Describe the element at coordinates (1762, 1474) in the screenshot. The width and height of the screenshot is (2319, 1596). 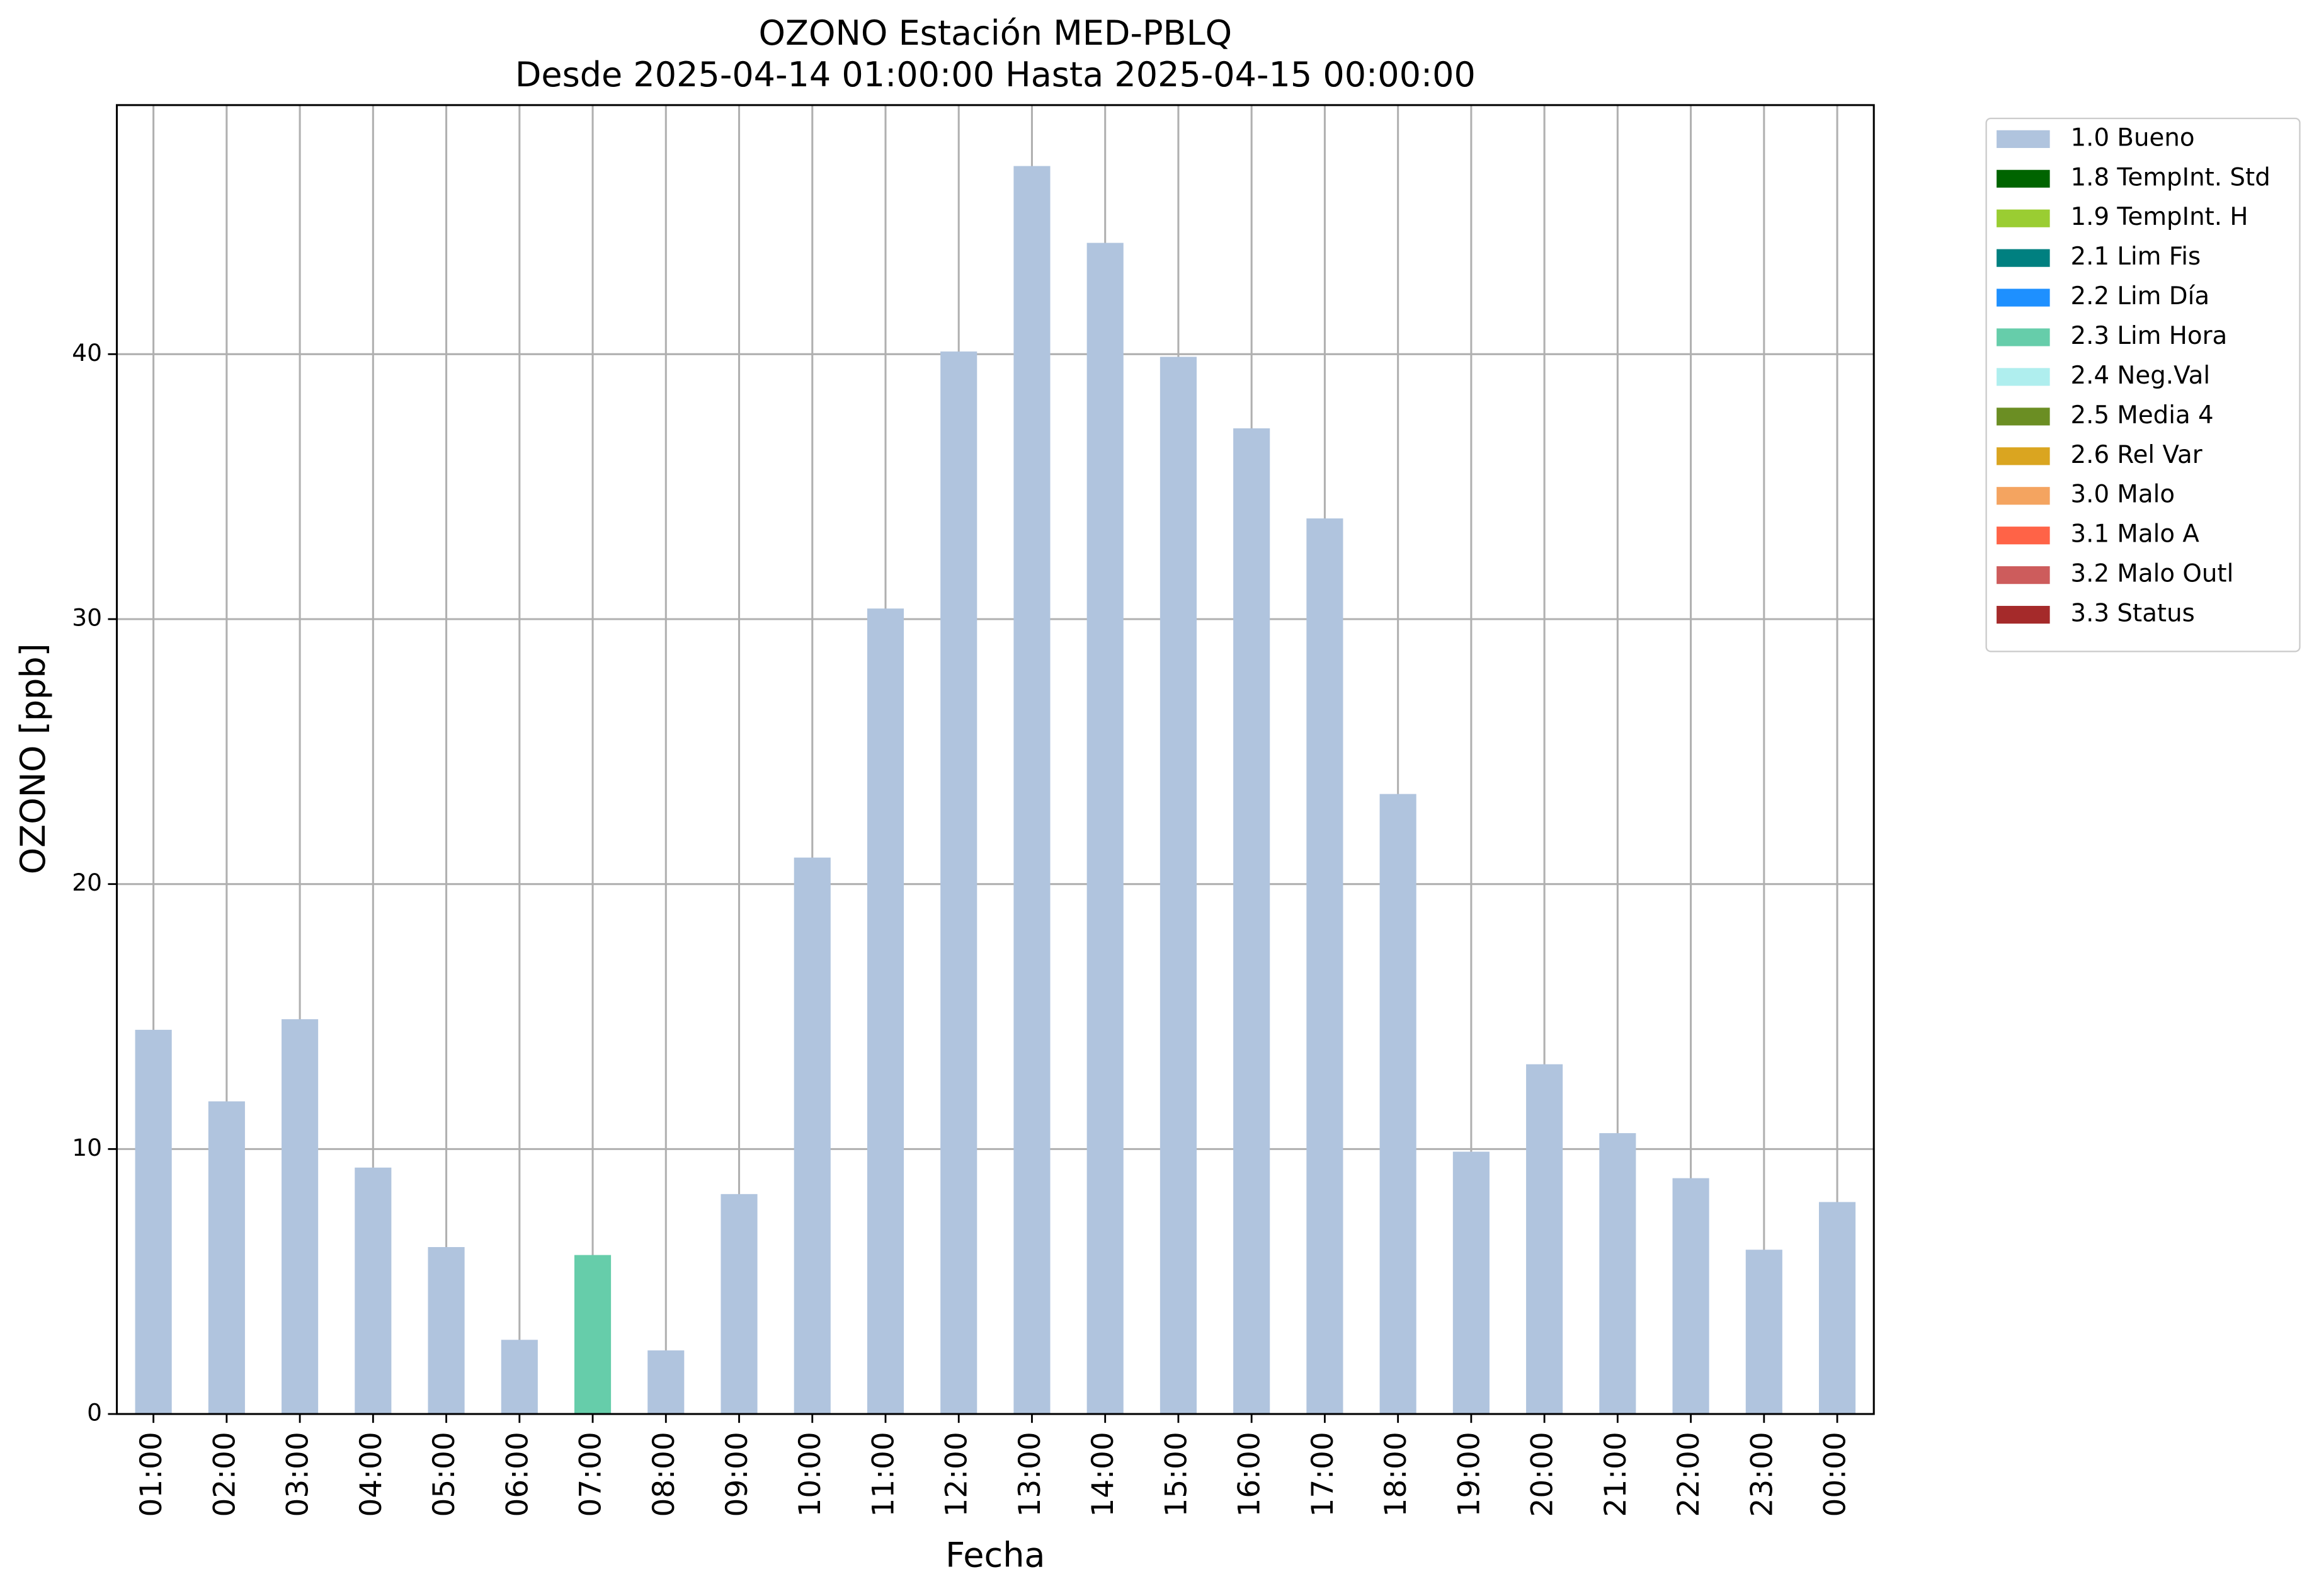
I see `x-tick-label: 23:00` at that location.